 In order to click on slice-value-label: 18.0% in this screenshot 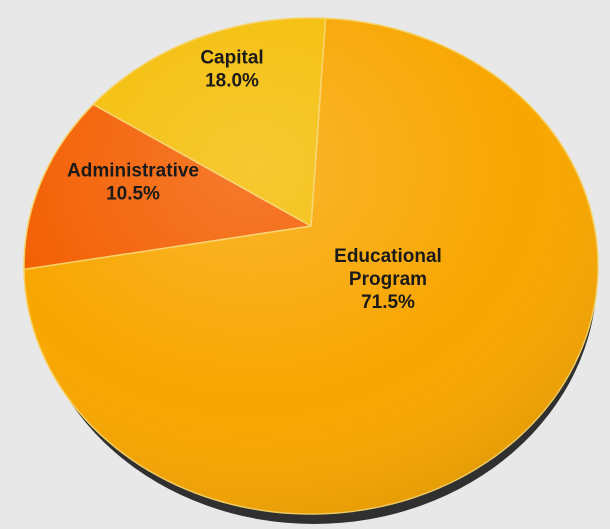, I will do `click(232, 81)`.